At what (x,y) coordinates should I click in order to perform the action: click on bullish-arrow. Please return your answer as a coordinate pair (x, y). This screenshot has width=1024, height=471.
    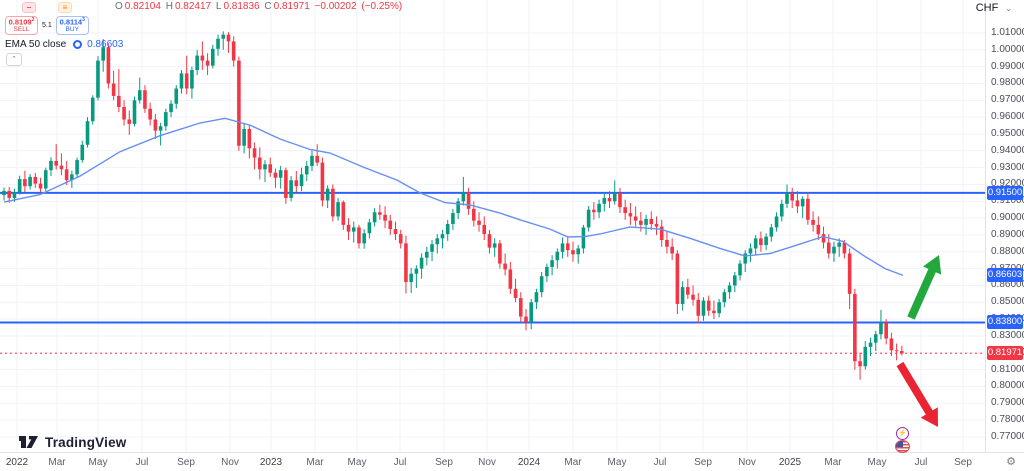
    Looking at the image, I should click on (924, 287).